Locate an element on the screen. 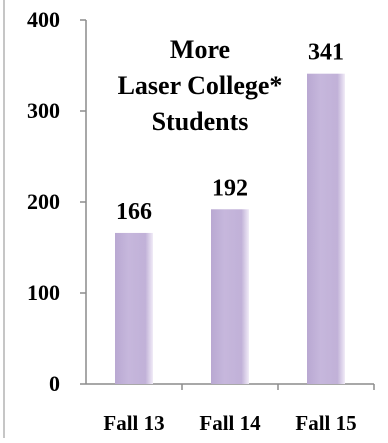 This screenshot has width=388, height=443. data-label: 166 is located at coordinates (134, 212).